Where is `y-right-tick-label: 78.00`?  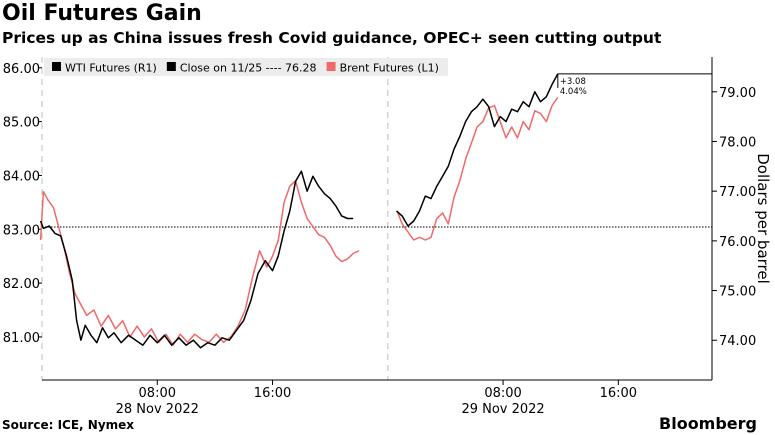
y-right-tick-label: 78.00 is located at coordinates (737, 142).